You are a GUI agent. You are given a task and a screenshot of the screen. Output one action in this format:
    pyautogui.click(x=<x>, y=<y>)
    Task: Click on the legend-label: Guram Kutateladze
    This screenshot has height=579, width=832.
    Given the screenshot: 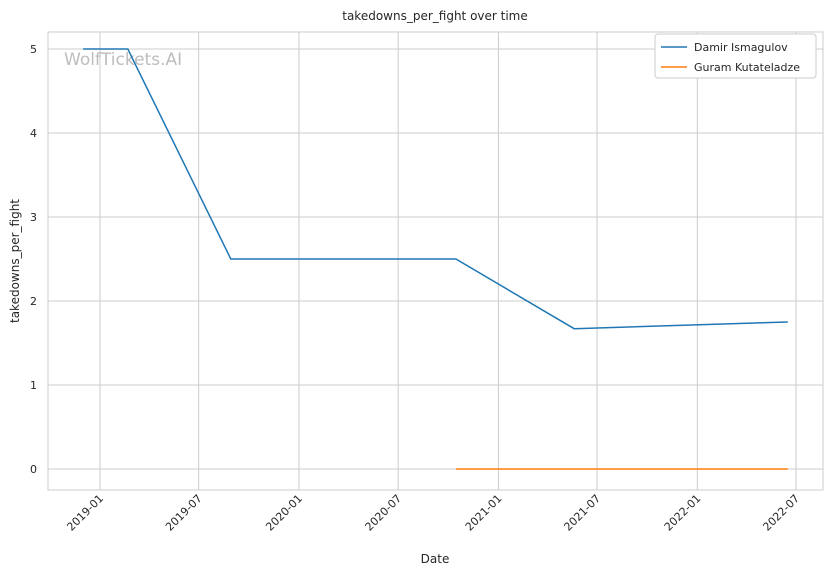 What is the action you would take?
    pyautogui.click(x=747, y=67)
    